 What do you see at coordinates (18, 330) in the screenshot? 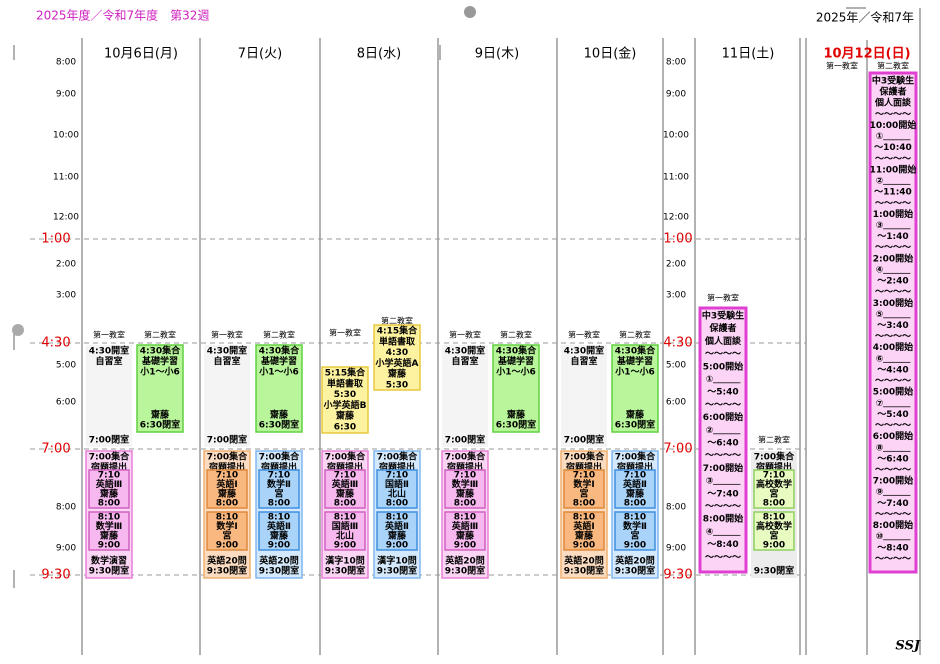
I see `hole` at bounding box center [18, 330].